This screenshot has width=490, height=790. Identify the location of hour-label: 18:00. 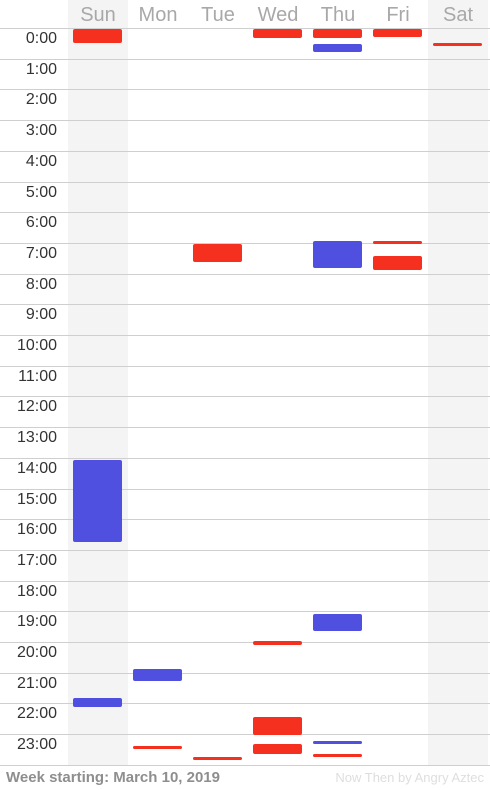
(36, 591).